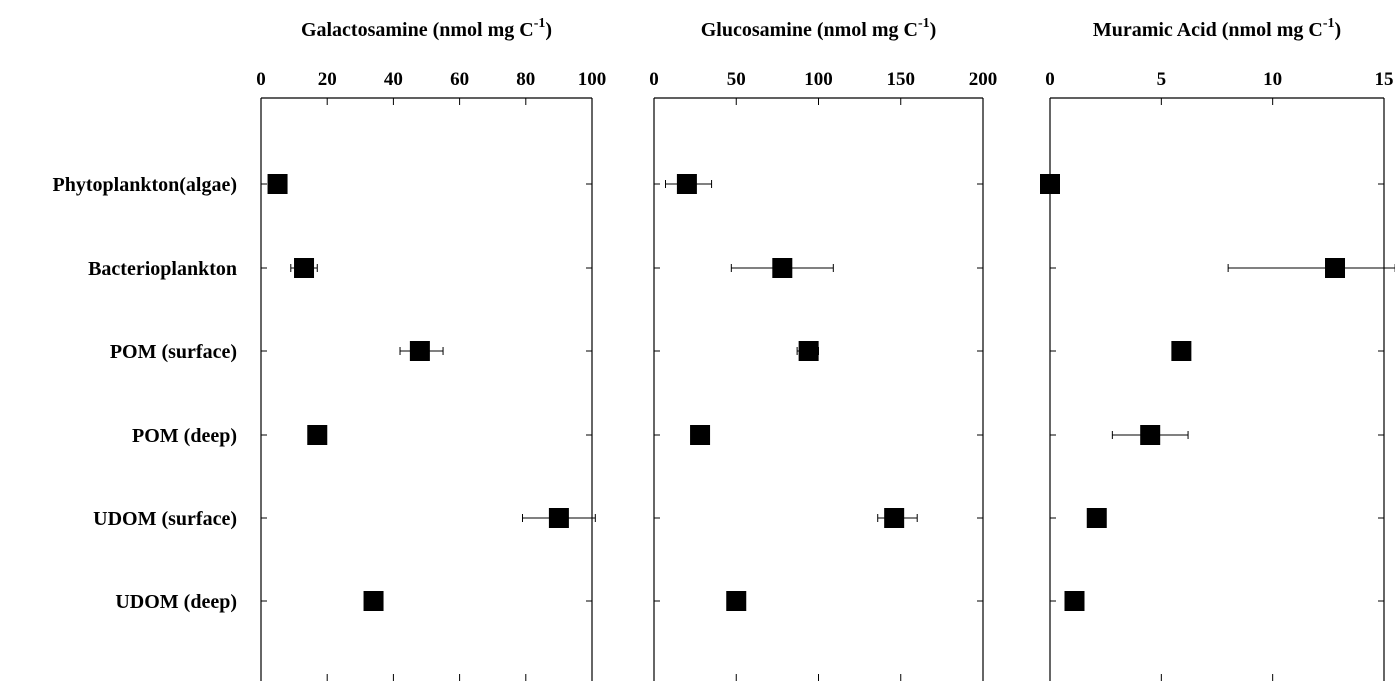  Describe the element at coordinates (417, 30) in the screenshot. I see `panel-title-main: Galactosamine (nmol mg C` at that location.